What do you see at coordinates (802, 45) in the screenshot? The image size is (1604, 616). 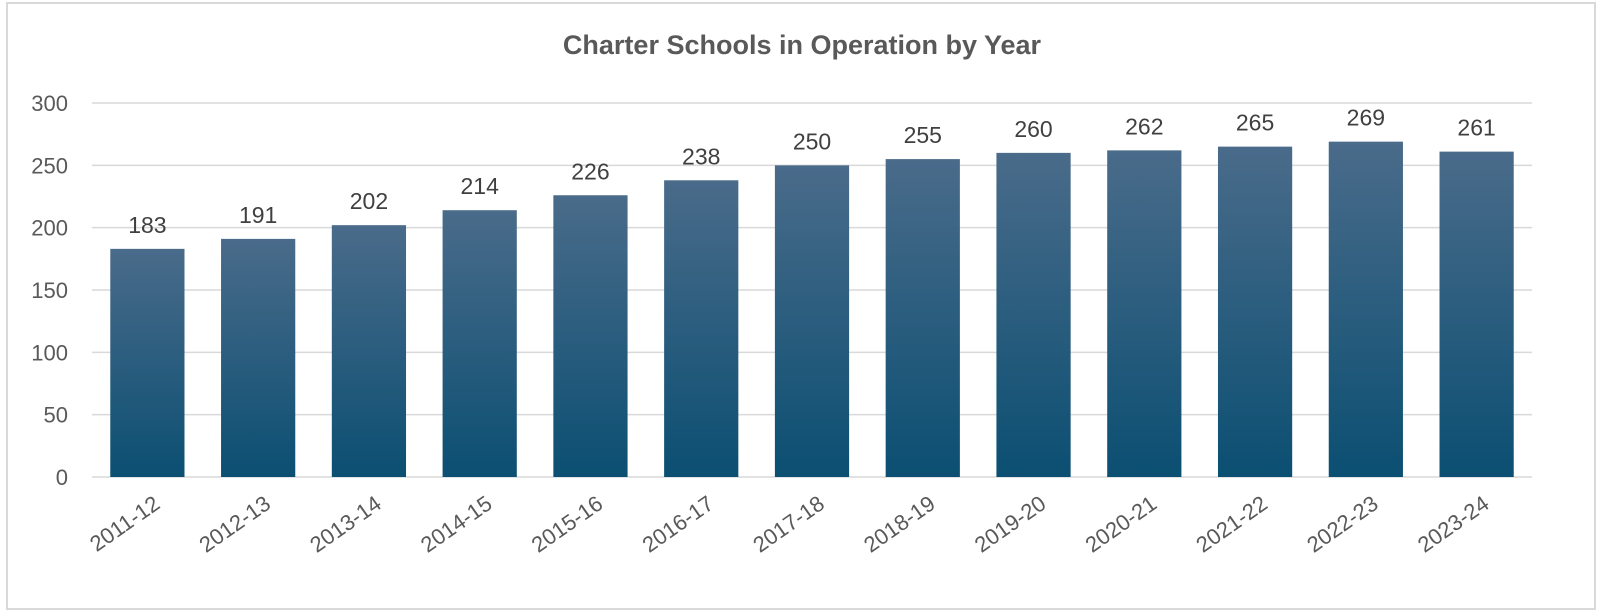 I see `chart-title: Charter Schools in Operation by Year` at bounding box center [802, 45].